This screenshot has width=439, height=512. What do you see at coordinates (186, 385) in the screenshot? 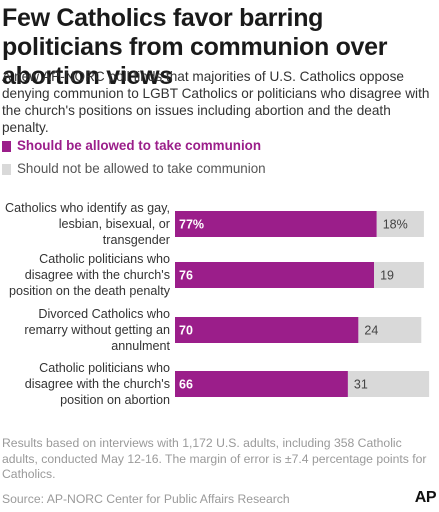
I see `value-label-allowed-4: 66` at bounding box center [186, 385].